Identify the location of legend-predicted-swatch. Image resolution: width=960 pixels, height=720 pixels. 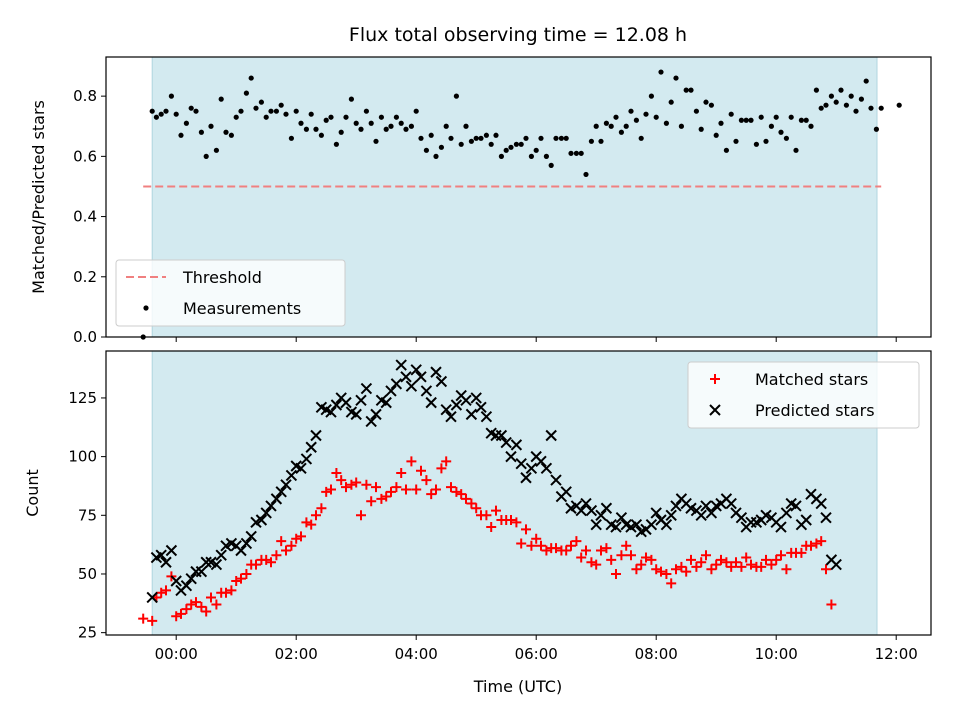
(715, 410).